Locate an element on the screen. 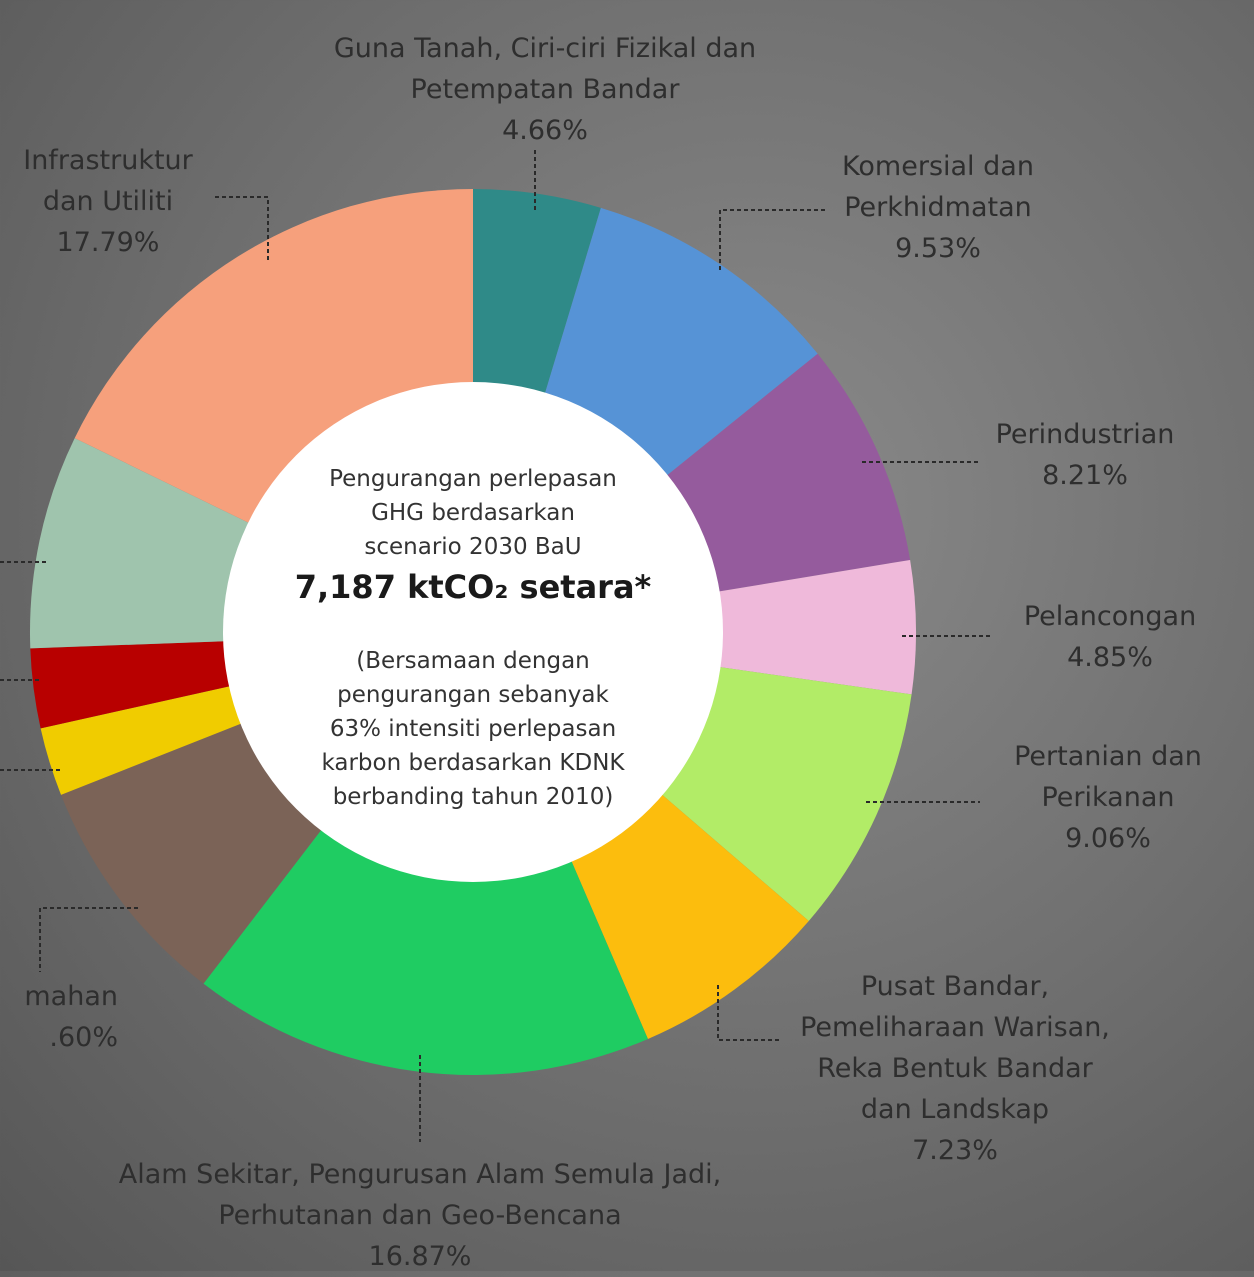 Image resolution: width=1254 pixels, height=1277 pixels. slice-percent: 8.21% is located at coordinates (1085, 475).